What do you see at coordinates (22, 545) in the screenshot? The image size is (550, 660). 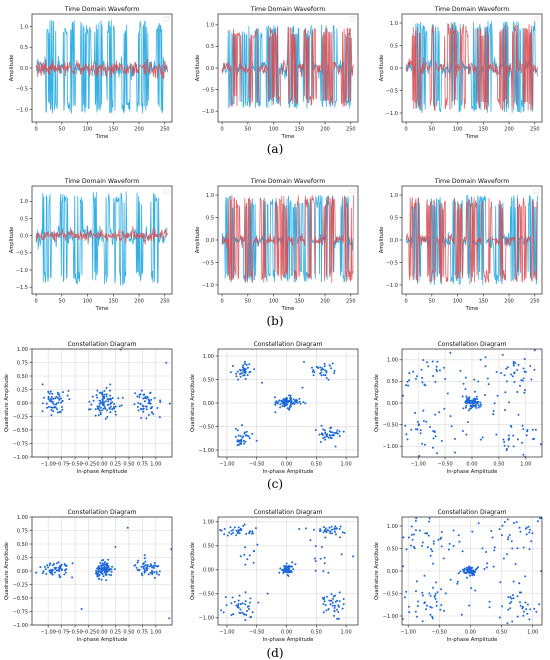 I see `y-tick-label: 0.50` at bounding box center [22, 545].